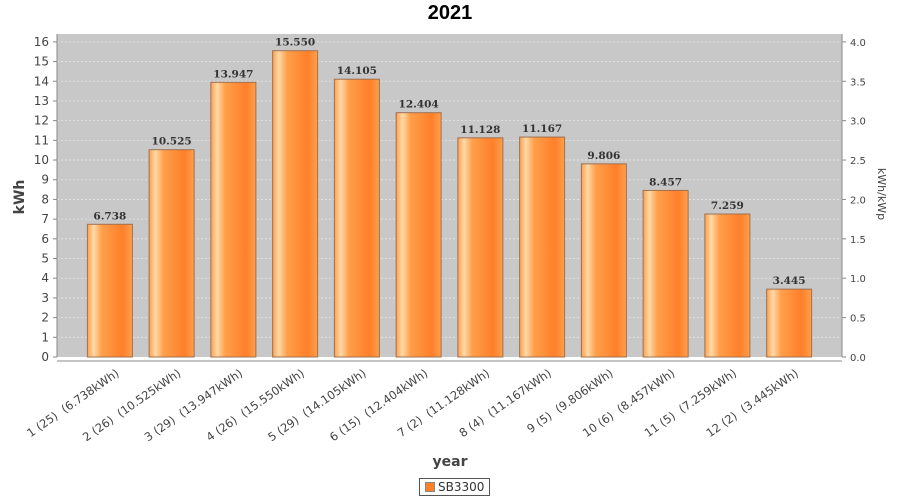 Image resolution: width=900 pixels, height=500 pixels. Describe the element at coordinates (450, 462) in the screenshot. I see `x-axis-title: year` at that location.